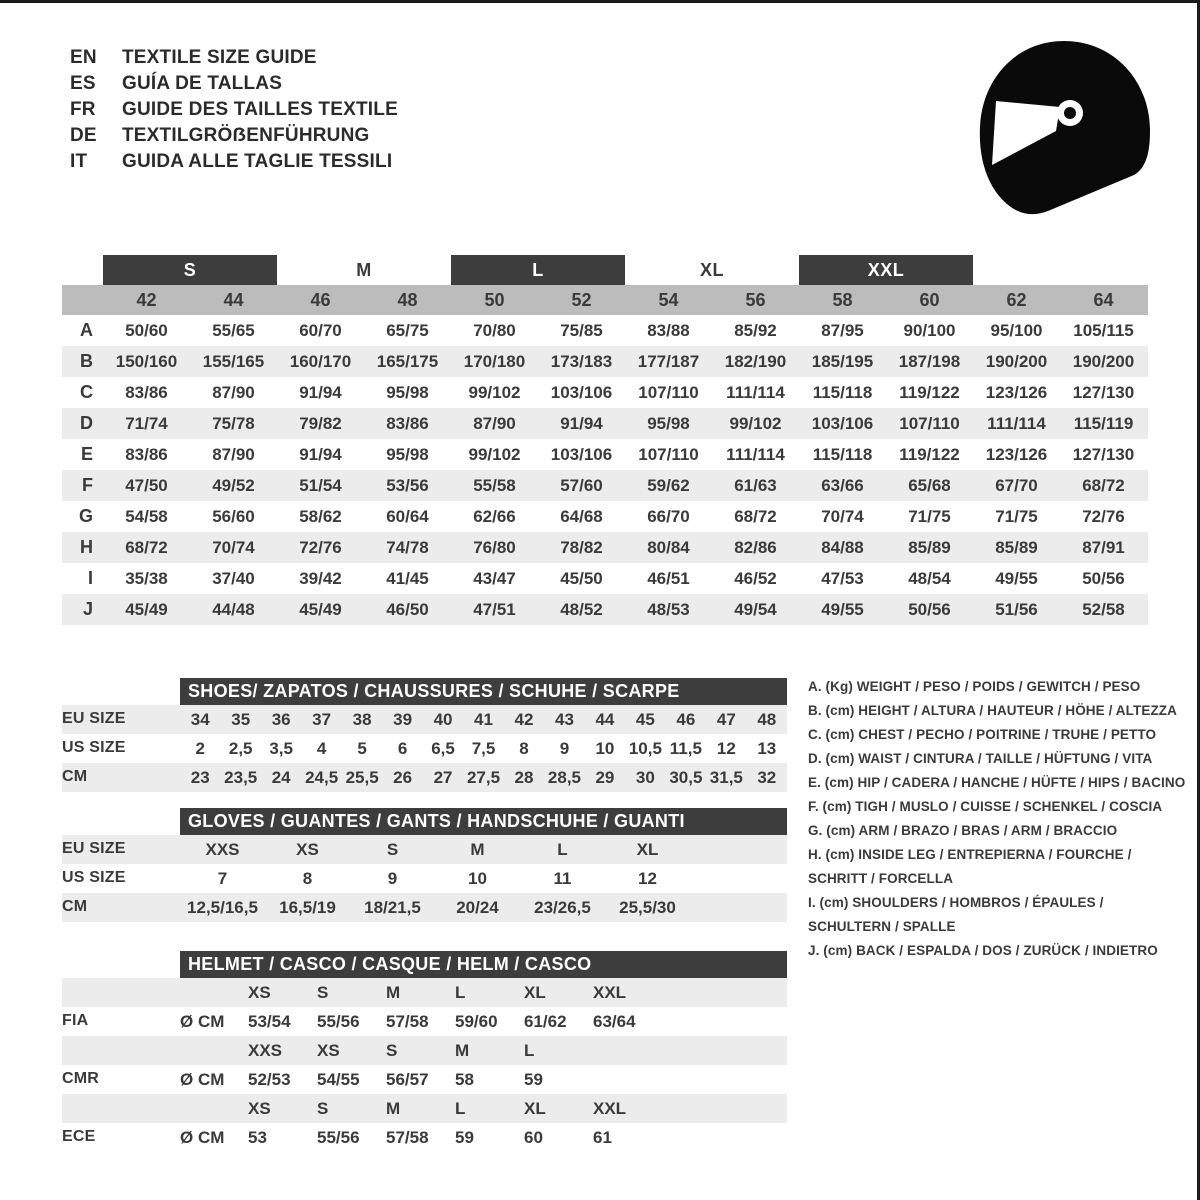  I want to click on main-cell: 49/55, so click(842, 609).